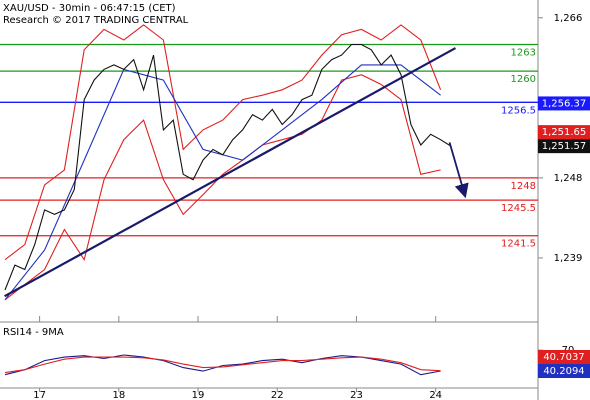 The width and height of the screenshot is (590, 400). I want to click on level-label: 1248, so click(523, 186).